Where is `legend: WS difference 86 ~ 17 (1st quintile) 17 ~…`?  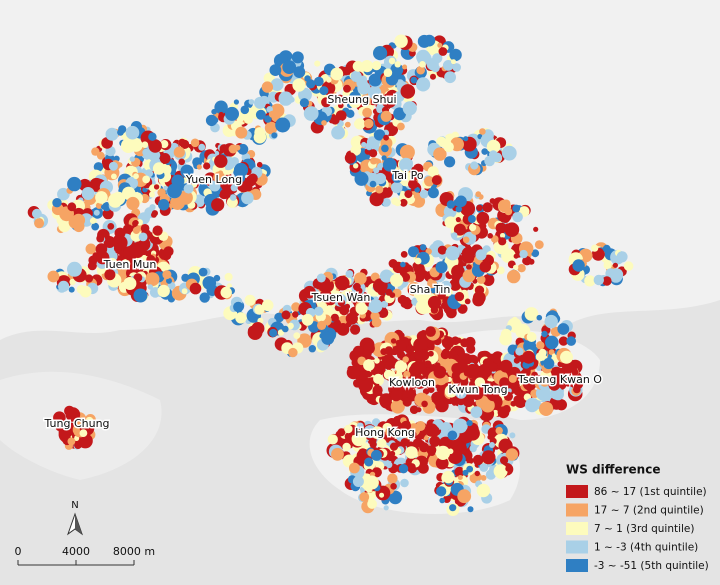 legend: WS difference 86 ~ 17 (1st quintile) 17 ~… is located at coordinates (637, 517).